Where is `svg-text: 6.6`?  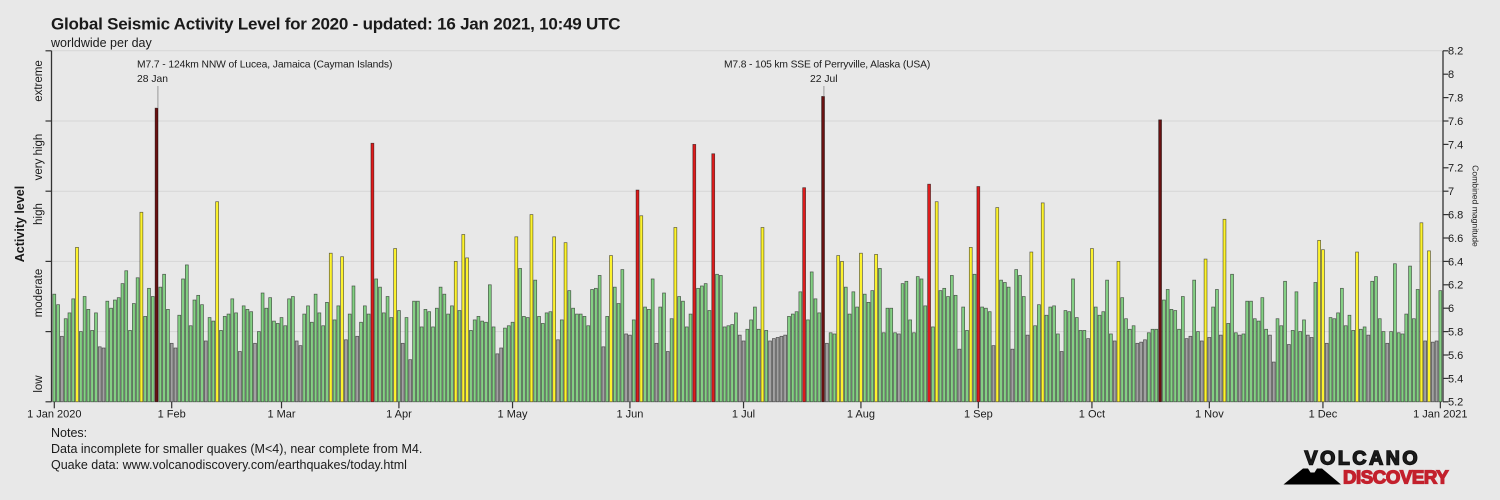
svg-text: 6.6 is located at coordinates (1455, 239).